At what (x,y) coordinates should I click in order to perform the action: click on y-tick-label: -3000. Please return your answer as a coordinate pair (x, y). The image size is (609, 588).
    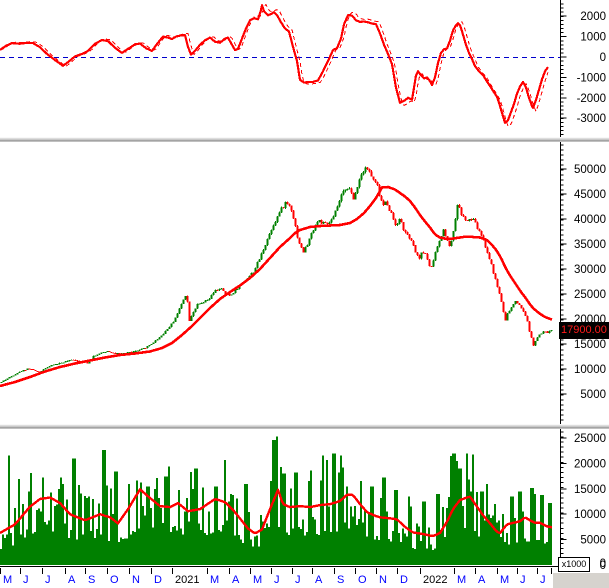
    Looking at the image, I should click on (591, 119).